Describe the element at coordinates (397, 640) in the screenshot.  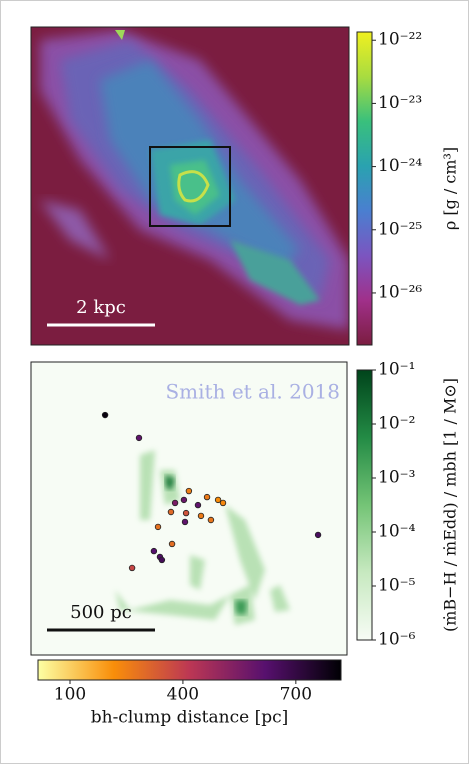
I see `colorbar-tick-label: 10⁻⁶` at that location.